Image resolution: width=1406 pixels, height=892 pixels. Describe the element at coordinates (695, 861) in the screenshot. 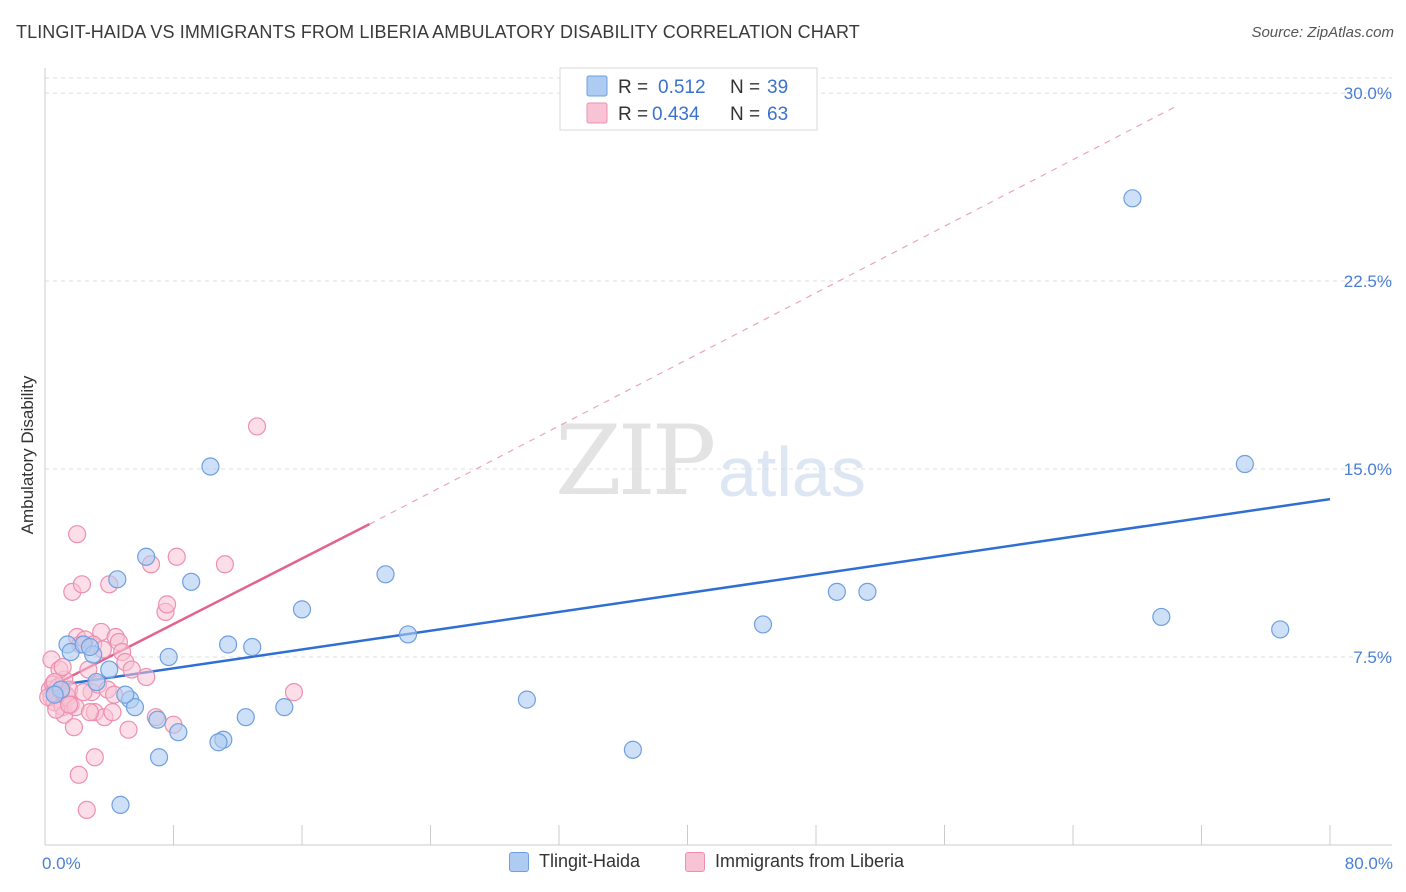

I see `legend-bottom-swatch-liberia` at that location.